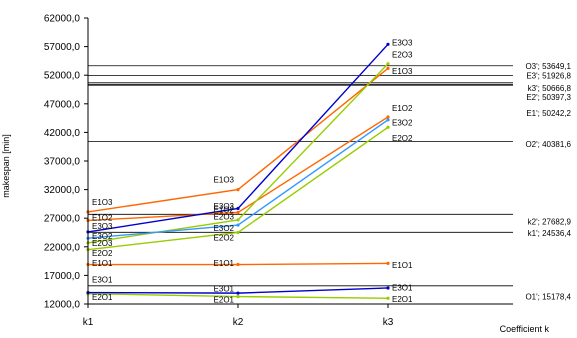 This screenshot has height=338, width=577. I want to click on x-axis-label: Coefficient k, so click(525, 329).